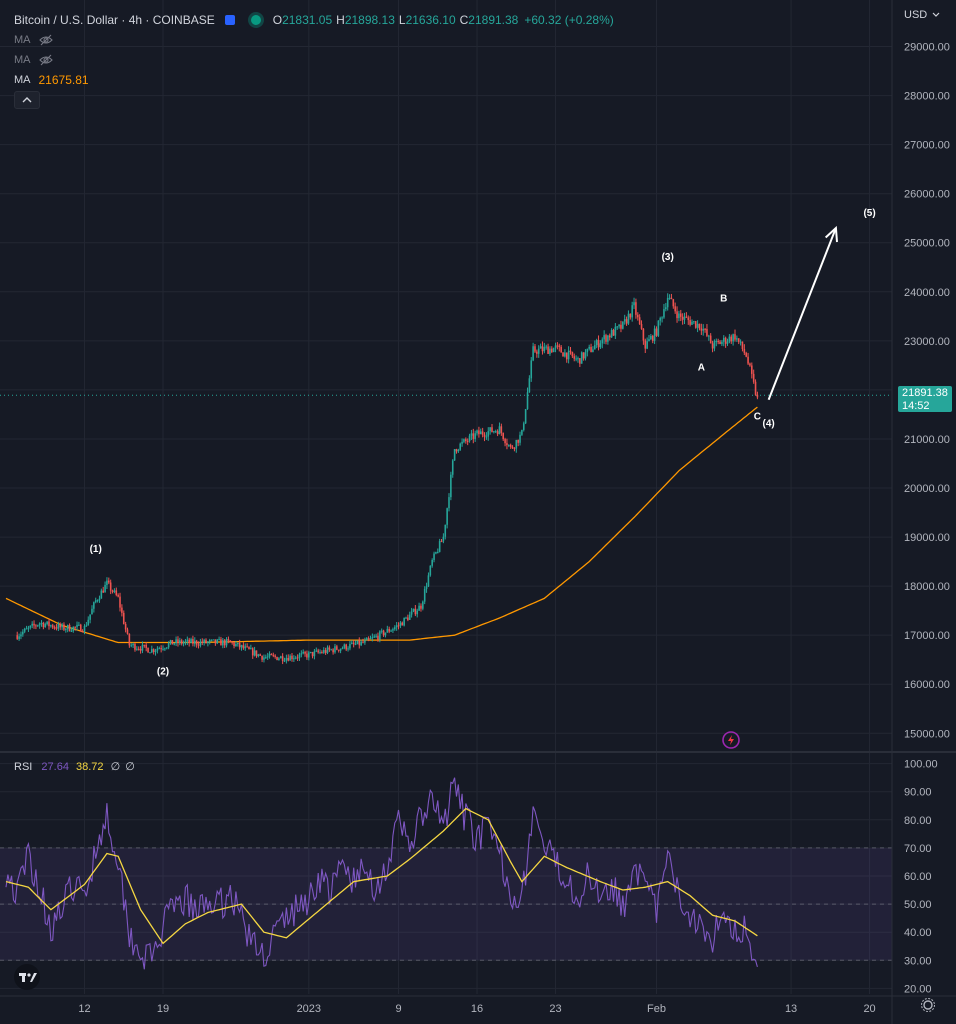 This screenshot has height=1024, width=956. I want to click on rsi-label: RSI, so click(23, 767).